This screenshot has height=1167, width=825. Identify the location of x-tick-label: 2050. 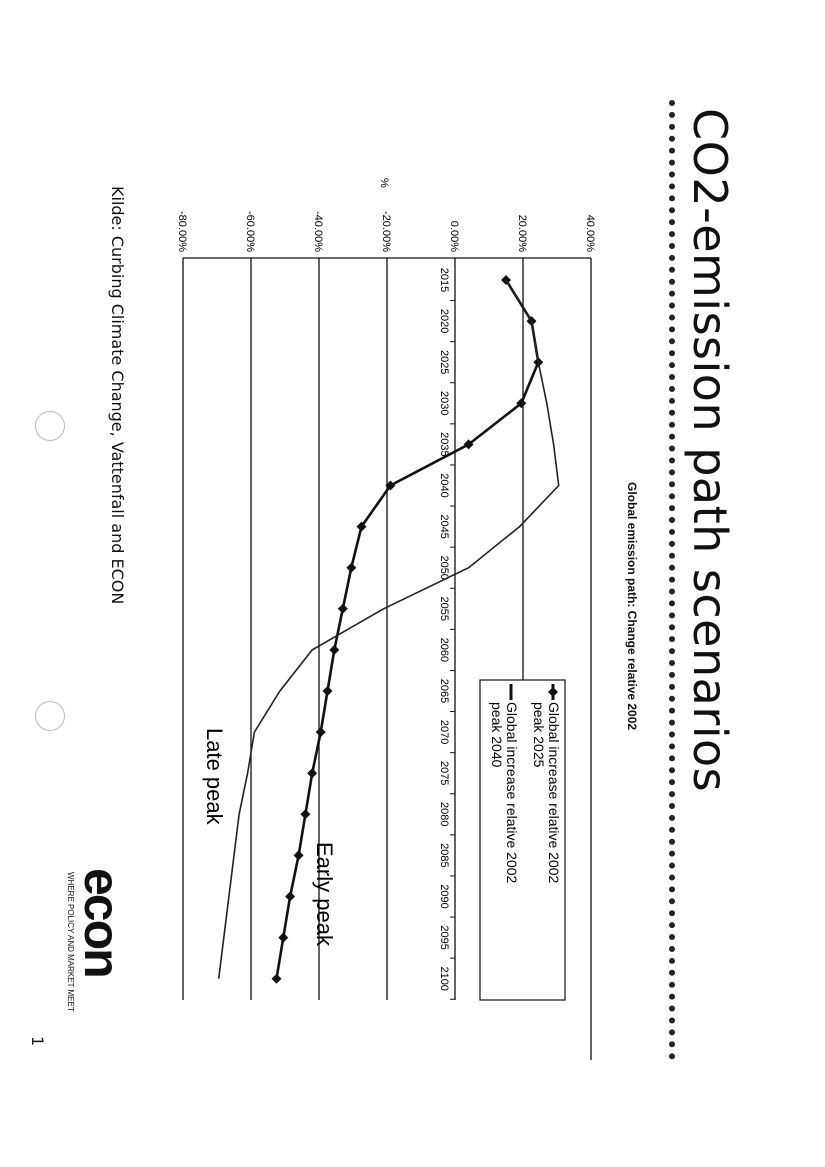
(444, 567).